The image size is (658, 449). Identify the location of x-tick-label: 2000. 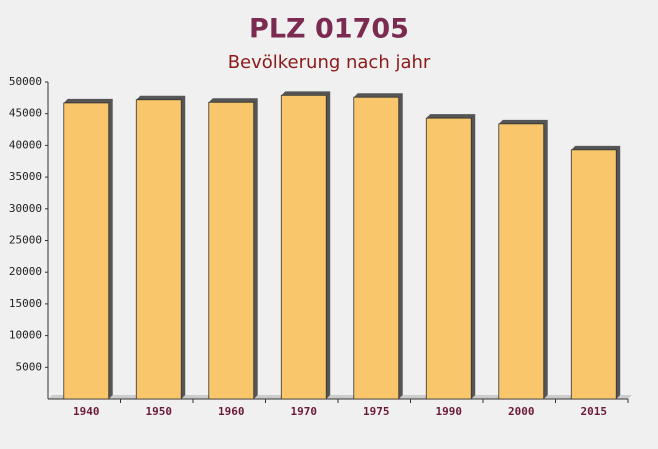
(521, 411).